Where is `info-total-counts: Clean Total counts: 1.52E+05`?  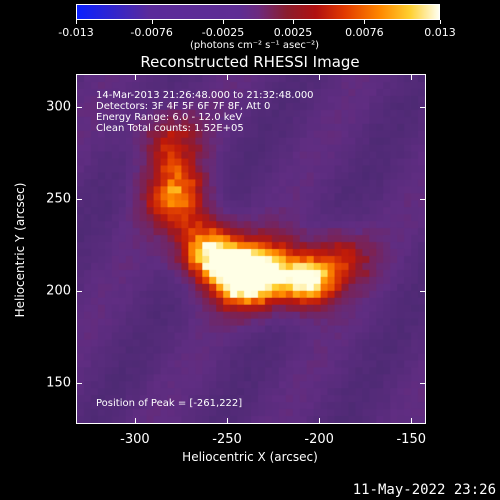
info-total-counts: Clean Total counts: 1.52E+05 is located at coordinates (170, 128).